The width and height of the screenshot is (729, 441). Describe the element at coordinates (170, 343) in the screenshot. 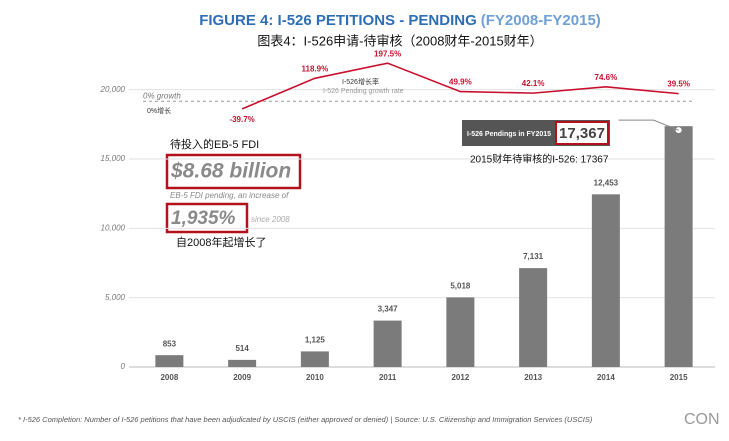

I see `value-label: 853` at that location.